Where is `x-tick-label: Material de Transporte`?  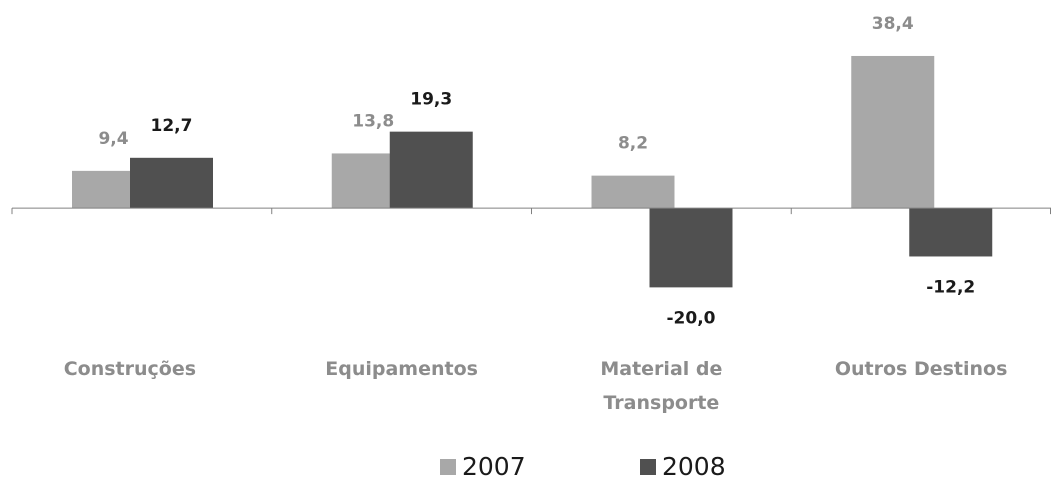
x-tick-label: Material de Transporte is located at coordinates (661, 386).